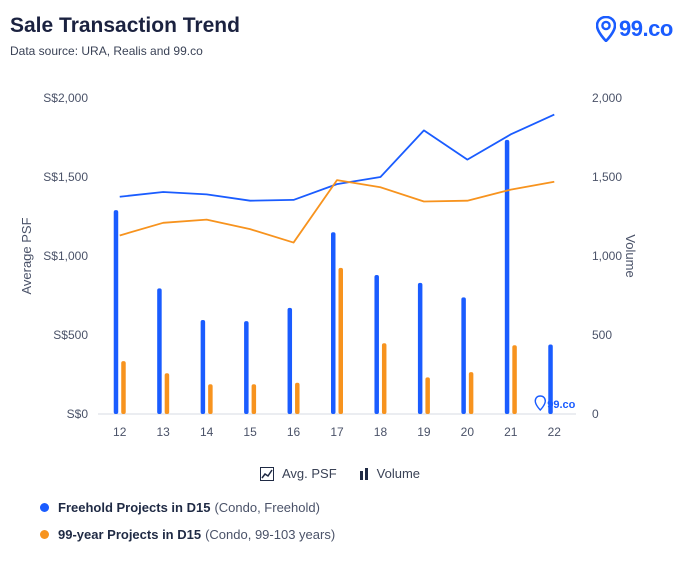  Describe the element at coordinates (607, 98) in the screenshot. I see `y-right-tick-label: 2,000` at that location.